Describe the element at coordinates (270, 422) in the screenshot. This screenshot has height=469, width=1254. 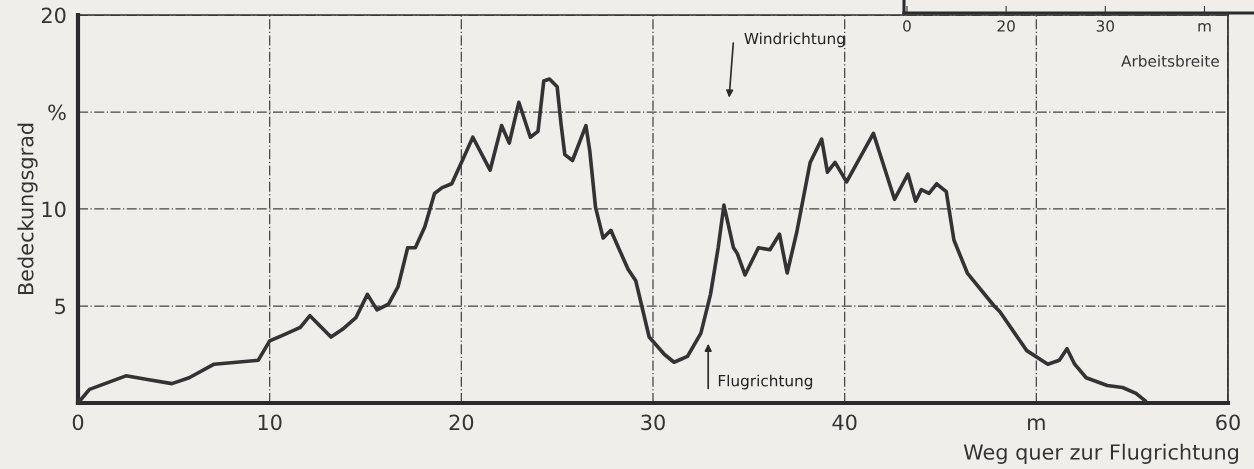
I see `x-tick-label: 10` at that location.